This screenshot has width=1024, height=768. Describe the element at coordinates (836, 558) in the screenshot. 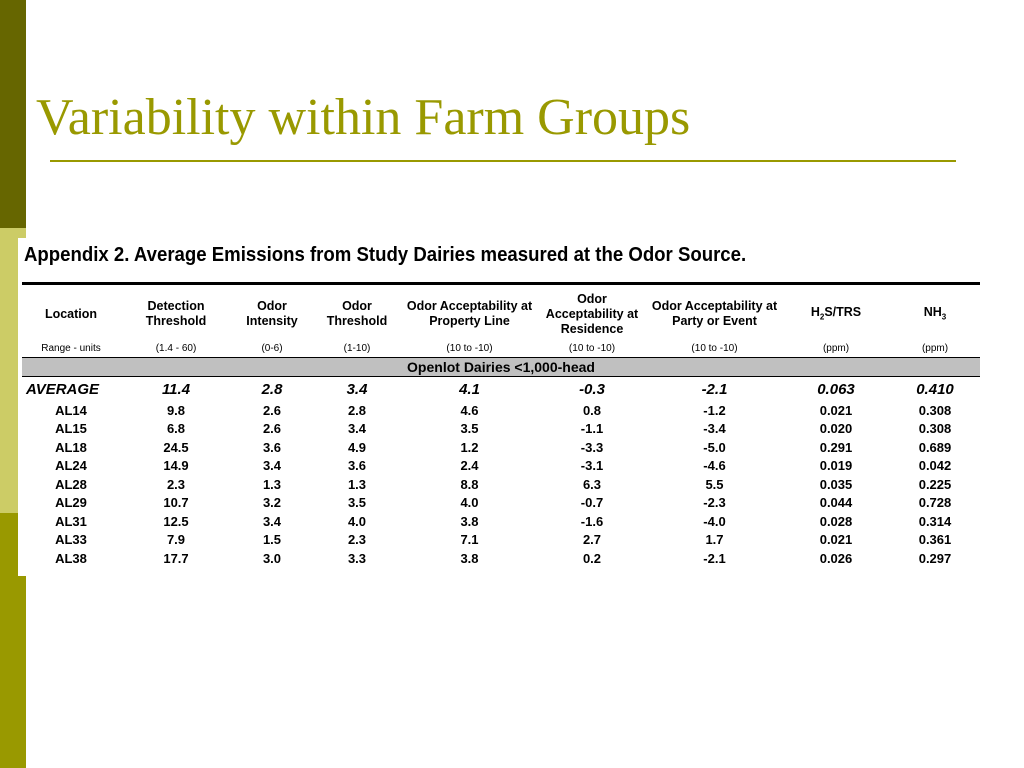

I see `value-cell: 0.026` at that location.